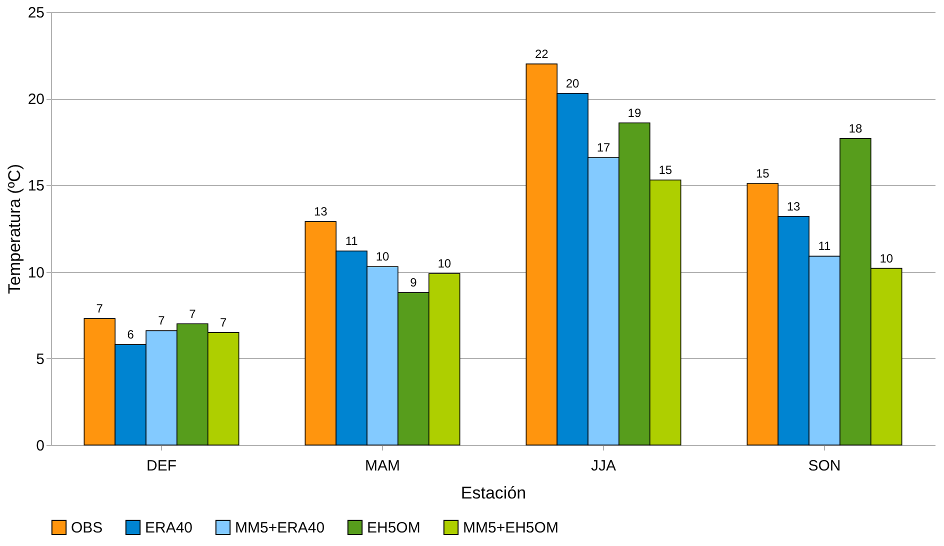  Describe the element at coordinates (382, 466) in the screenshot. I see `x-tick-label: MAM` at that location.